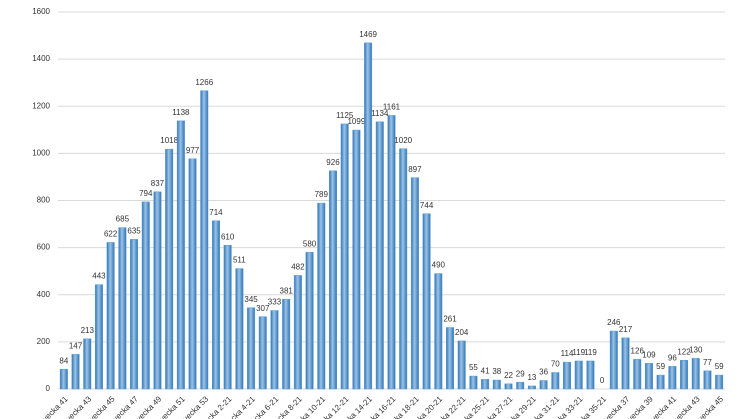 This screenshot has width=746, height=419. I want to click on value-label: 114, so click(567, 353).